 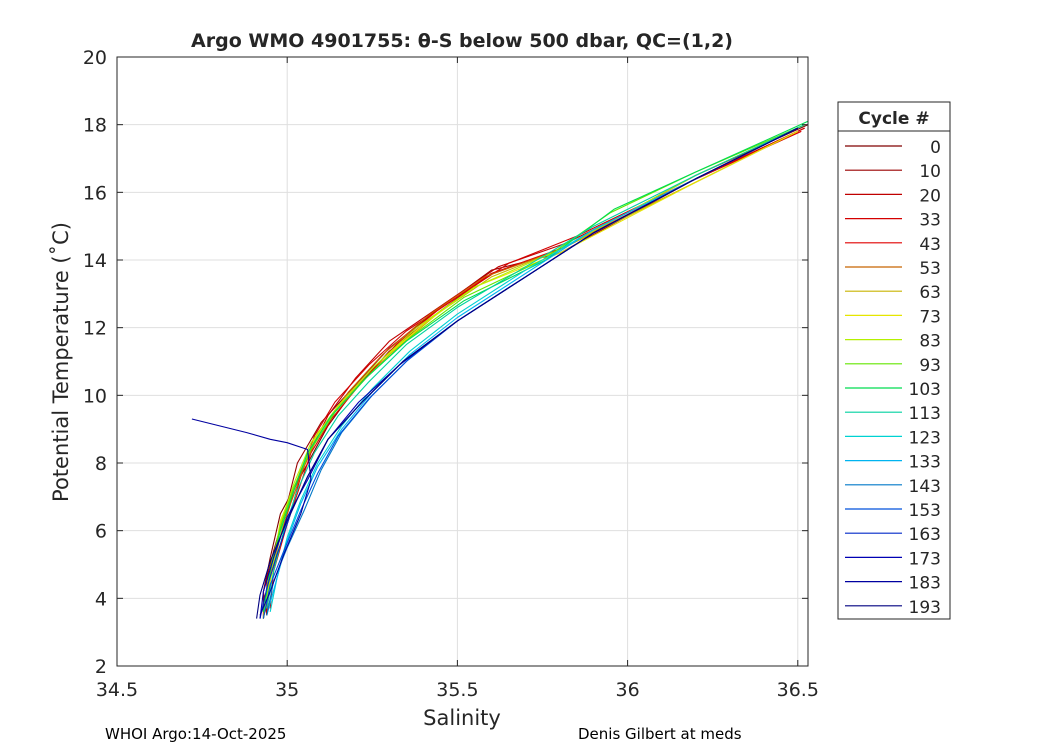 I want to click on legend-title: Cycle #, so click(x=893, y=119).